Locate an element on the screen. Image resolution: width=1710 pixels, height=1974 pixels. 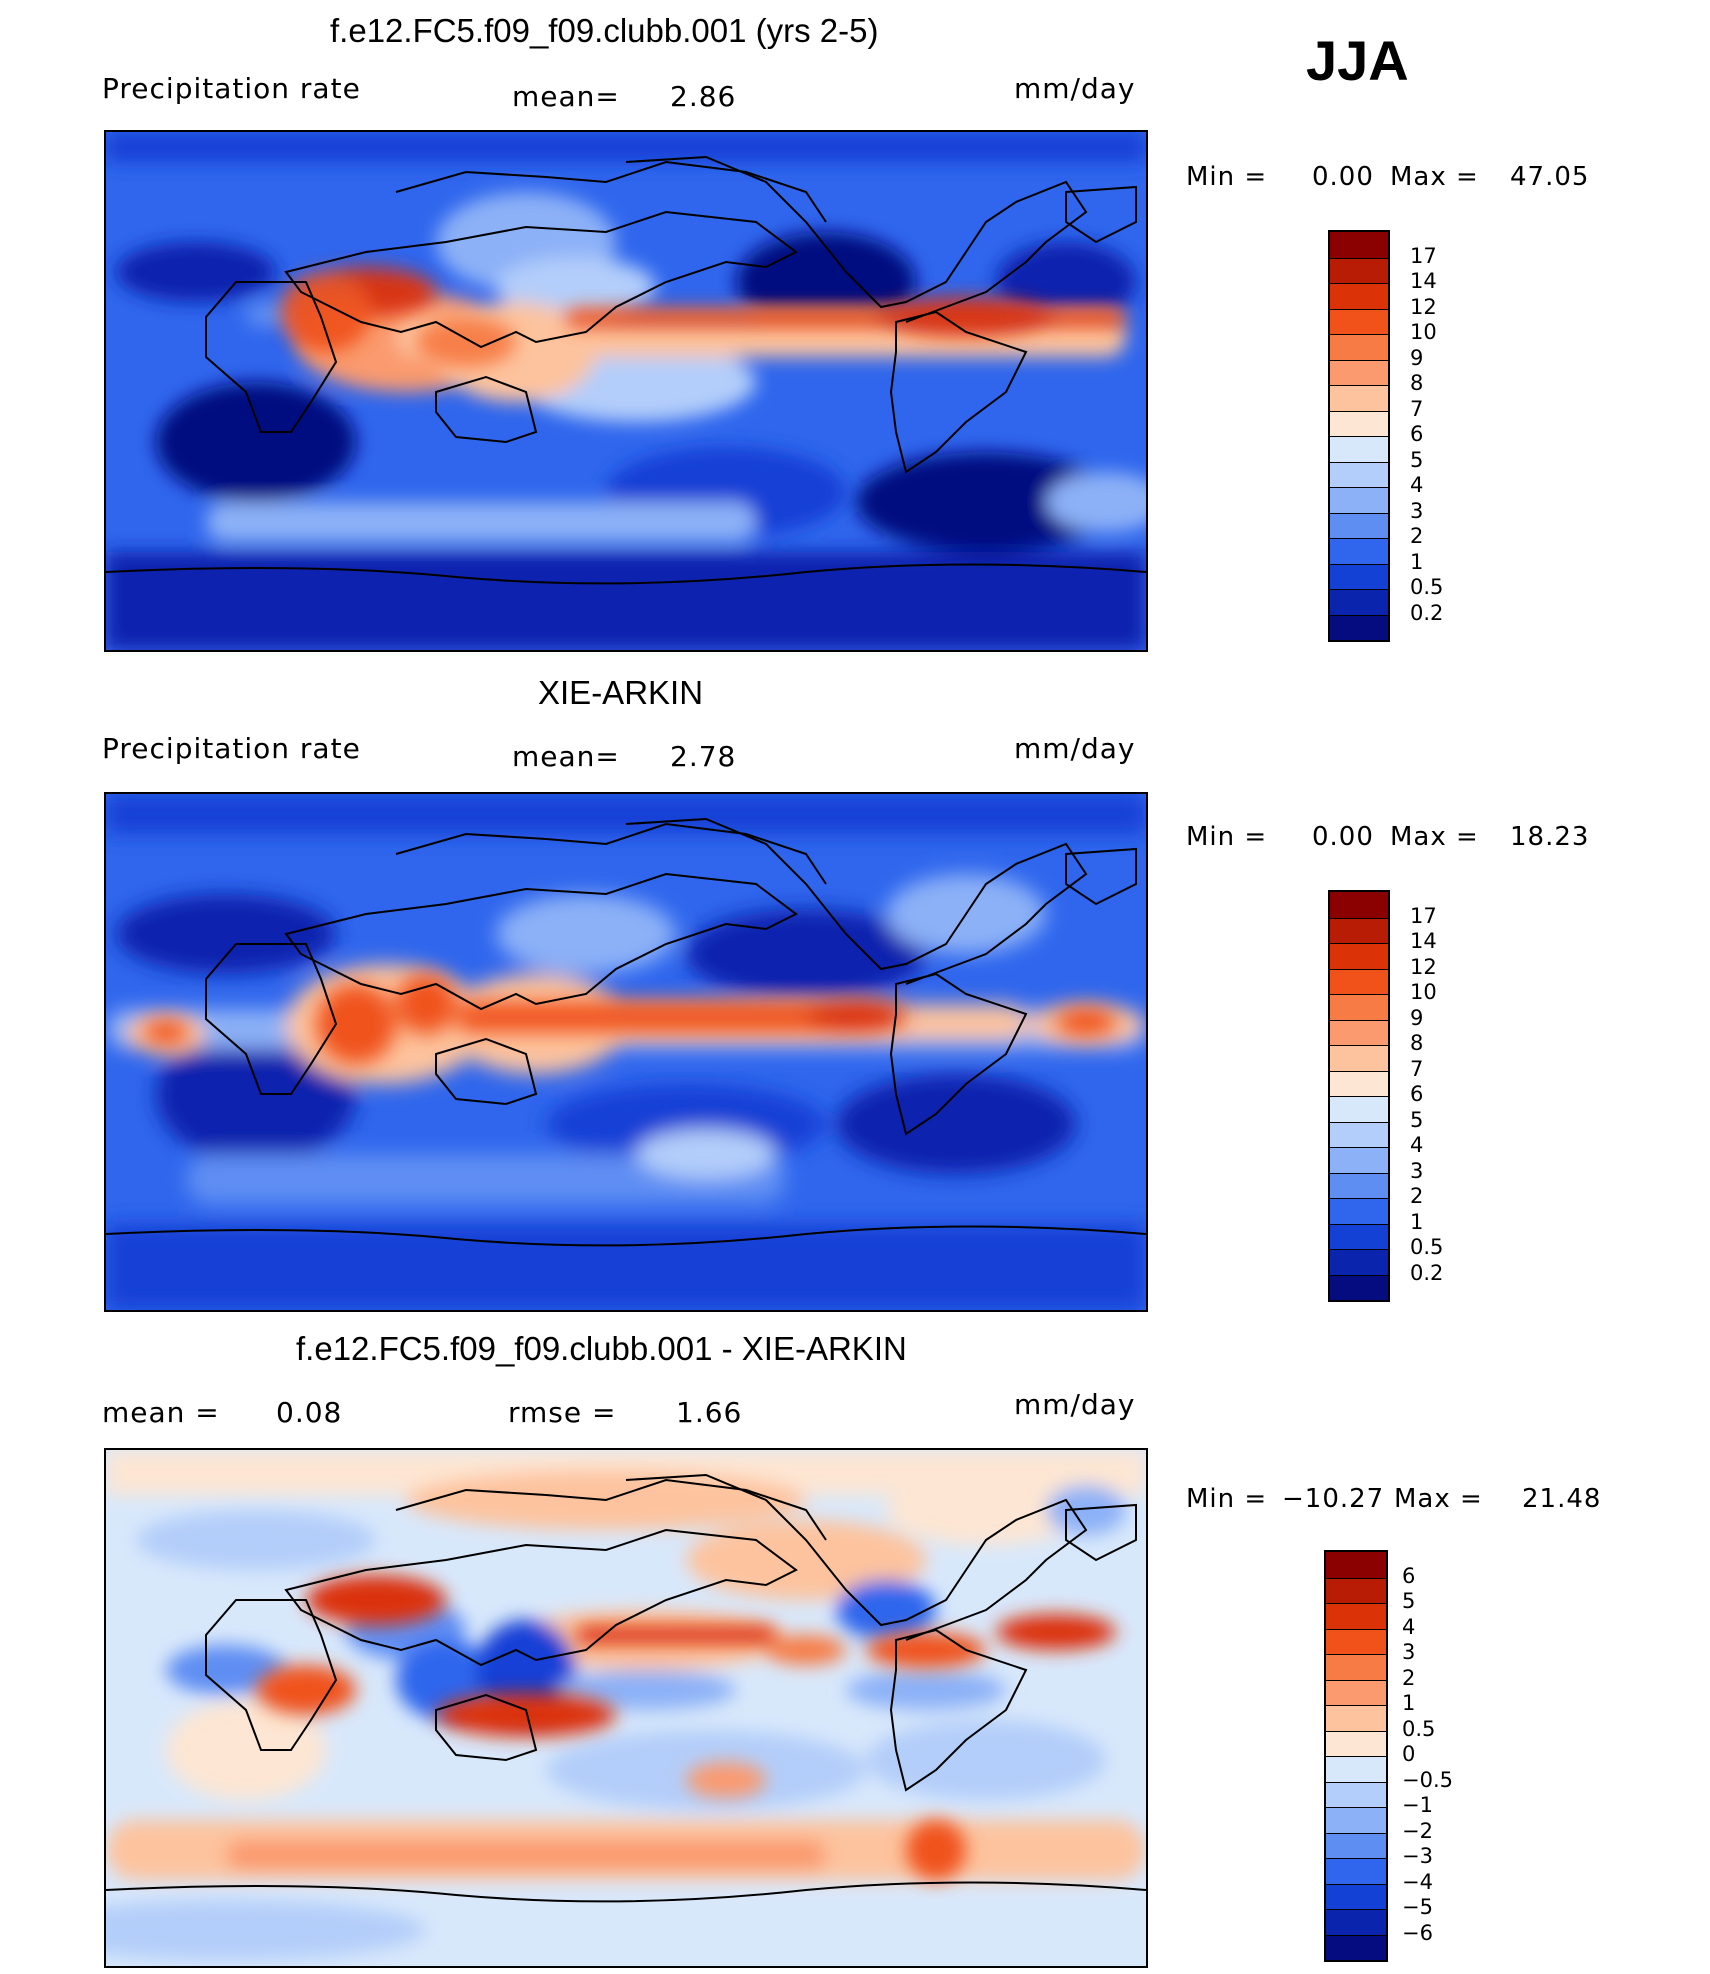
panel2-units: mm/day is located at coordinates (1075, 748).